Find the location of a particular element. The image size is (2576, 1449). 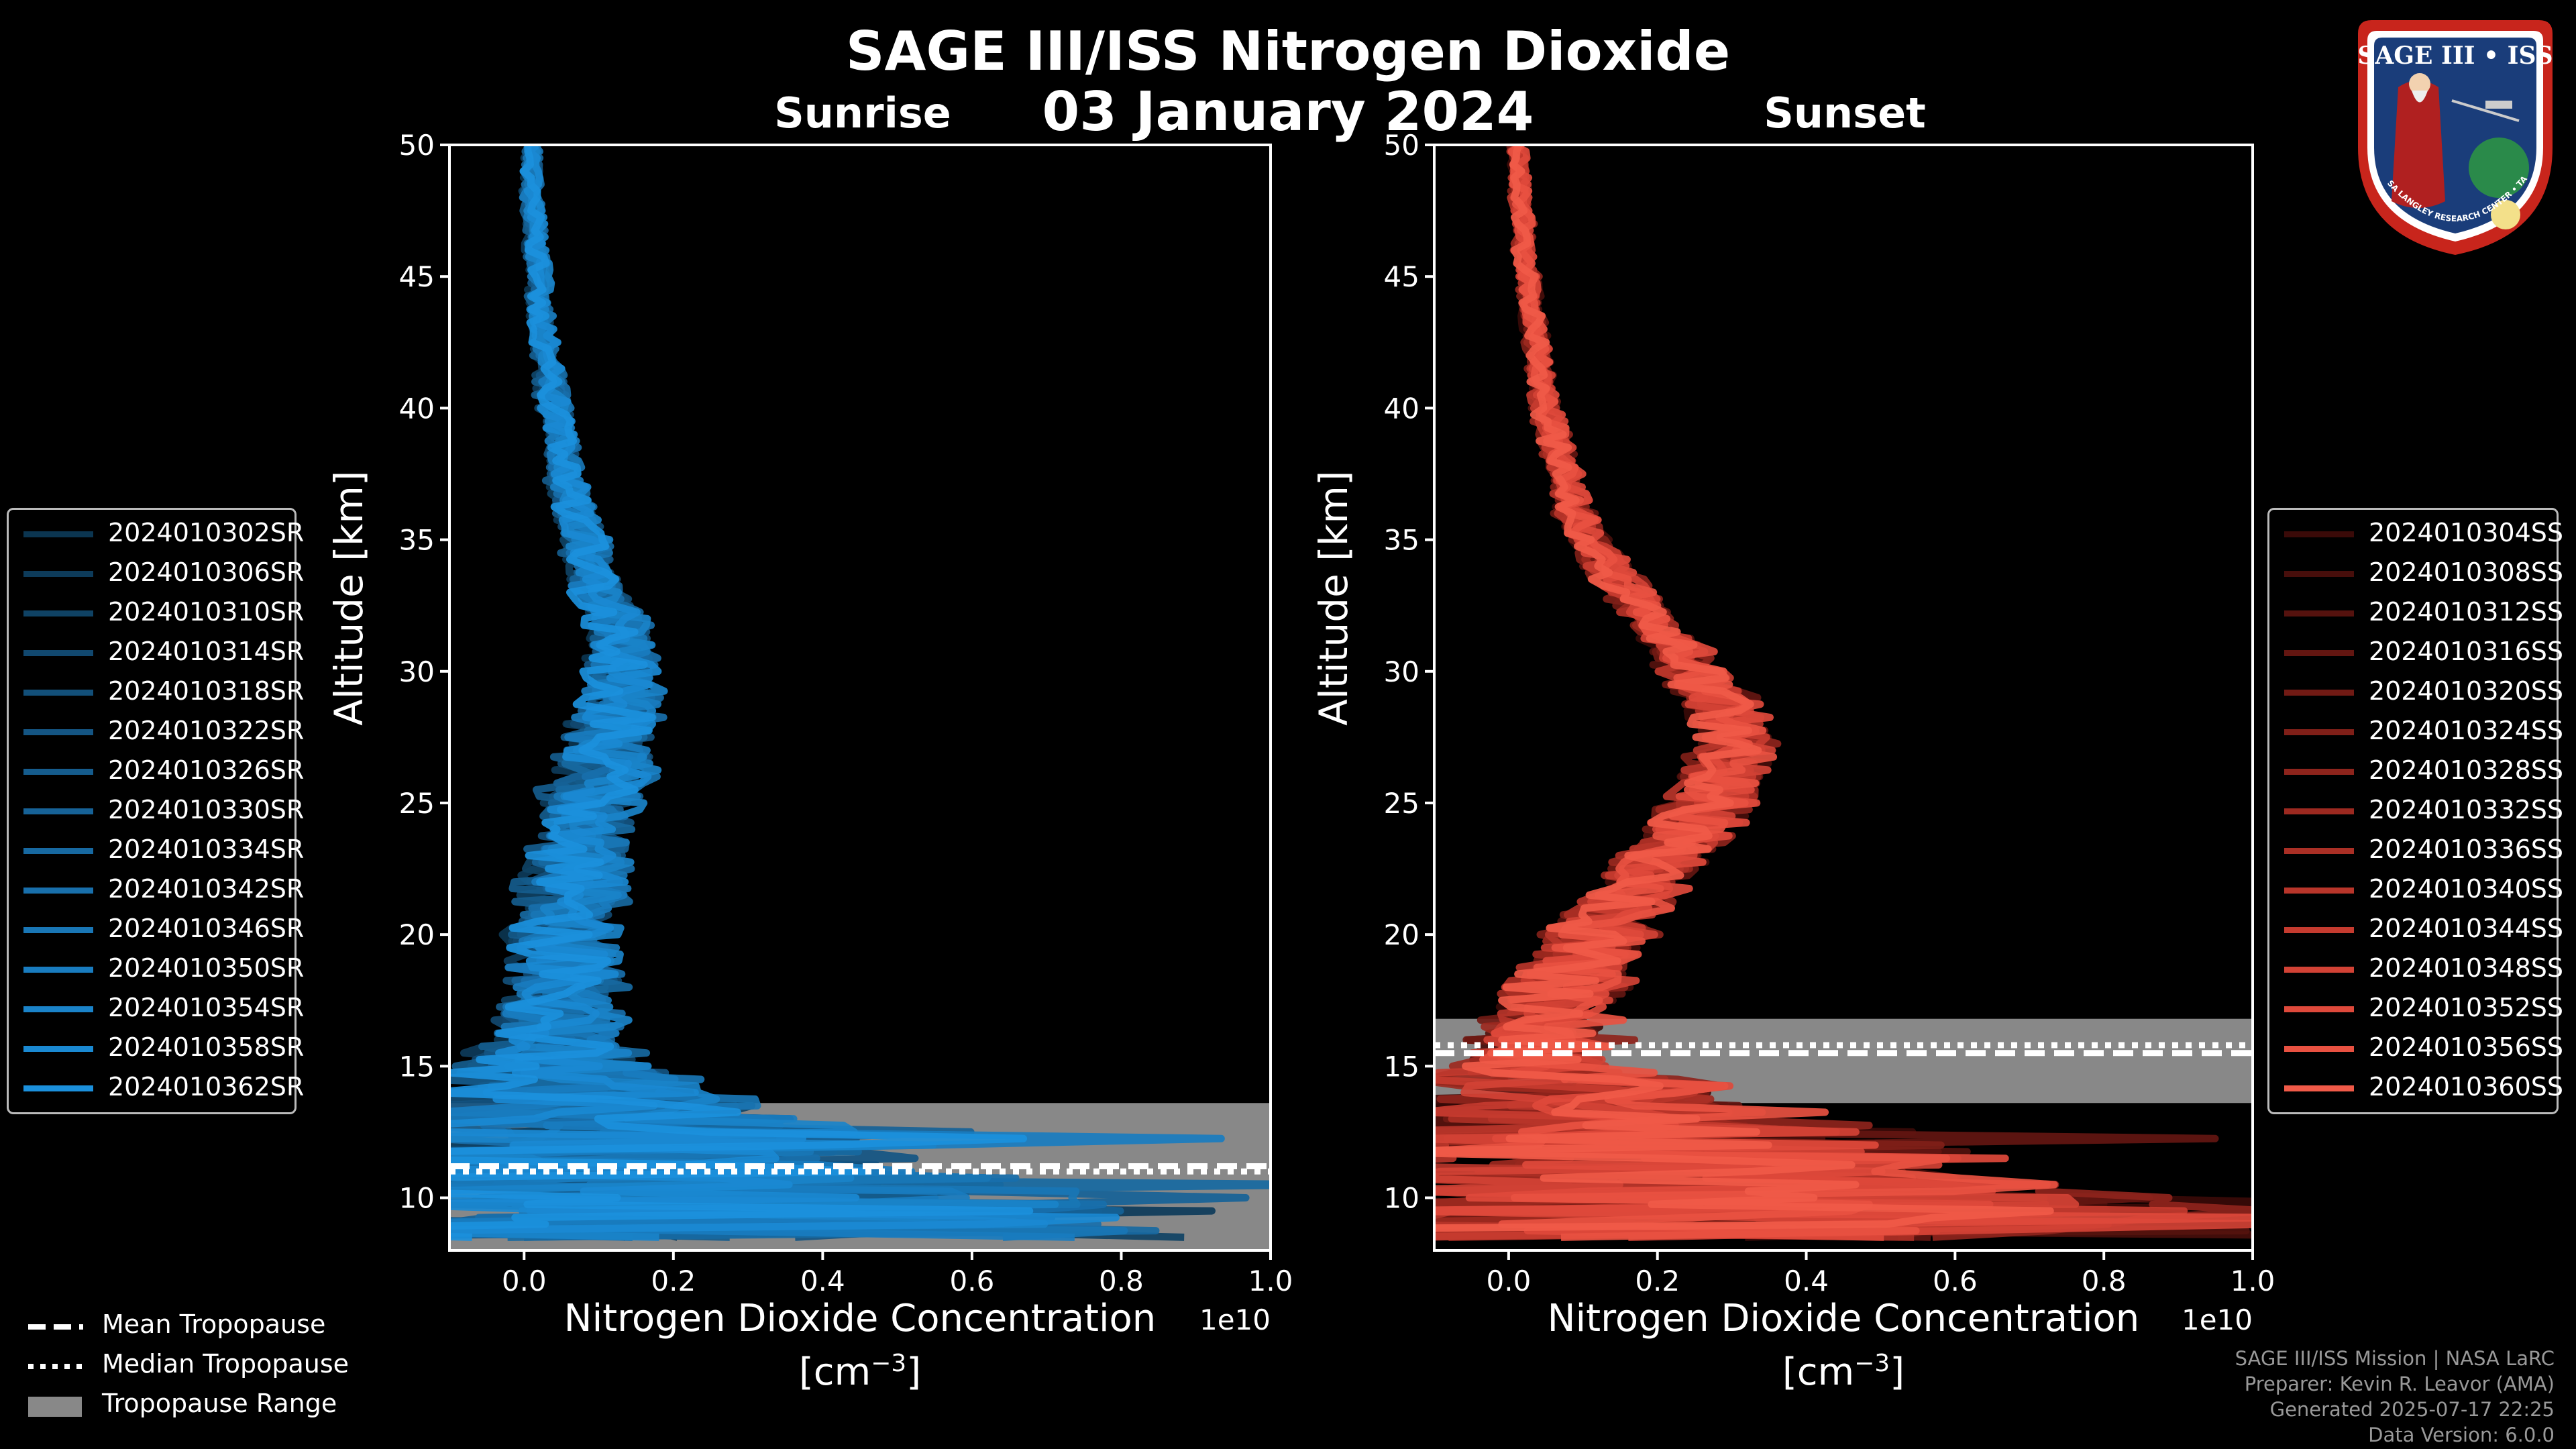

sunrise-legend-entry: 2024010310SR is located at coordinates (156, 613).